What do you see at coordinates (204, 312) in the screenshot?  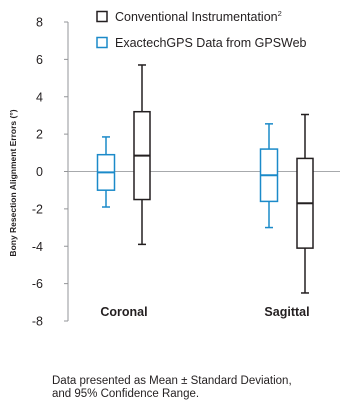 I see `category-labels: Coronal Sagittal` at bounding box center [204, 312].